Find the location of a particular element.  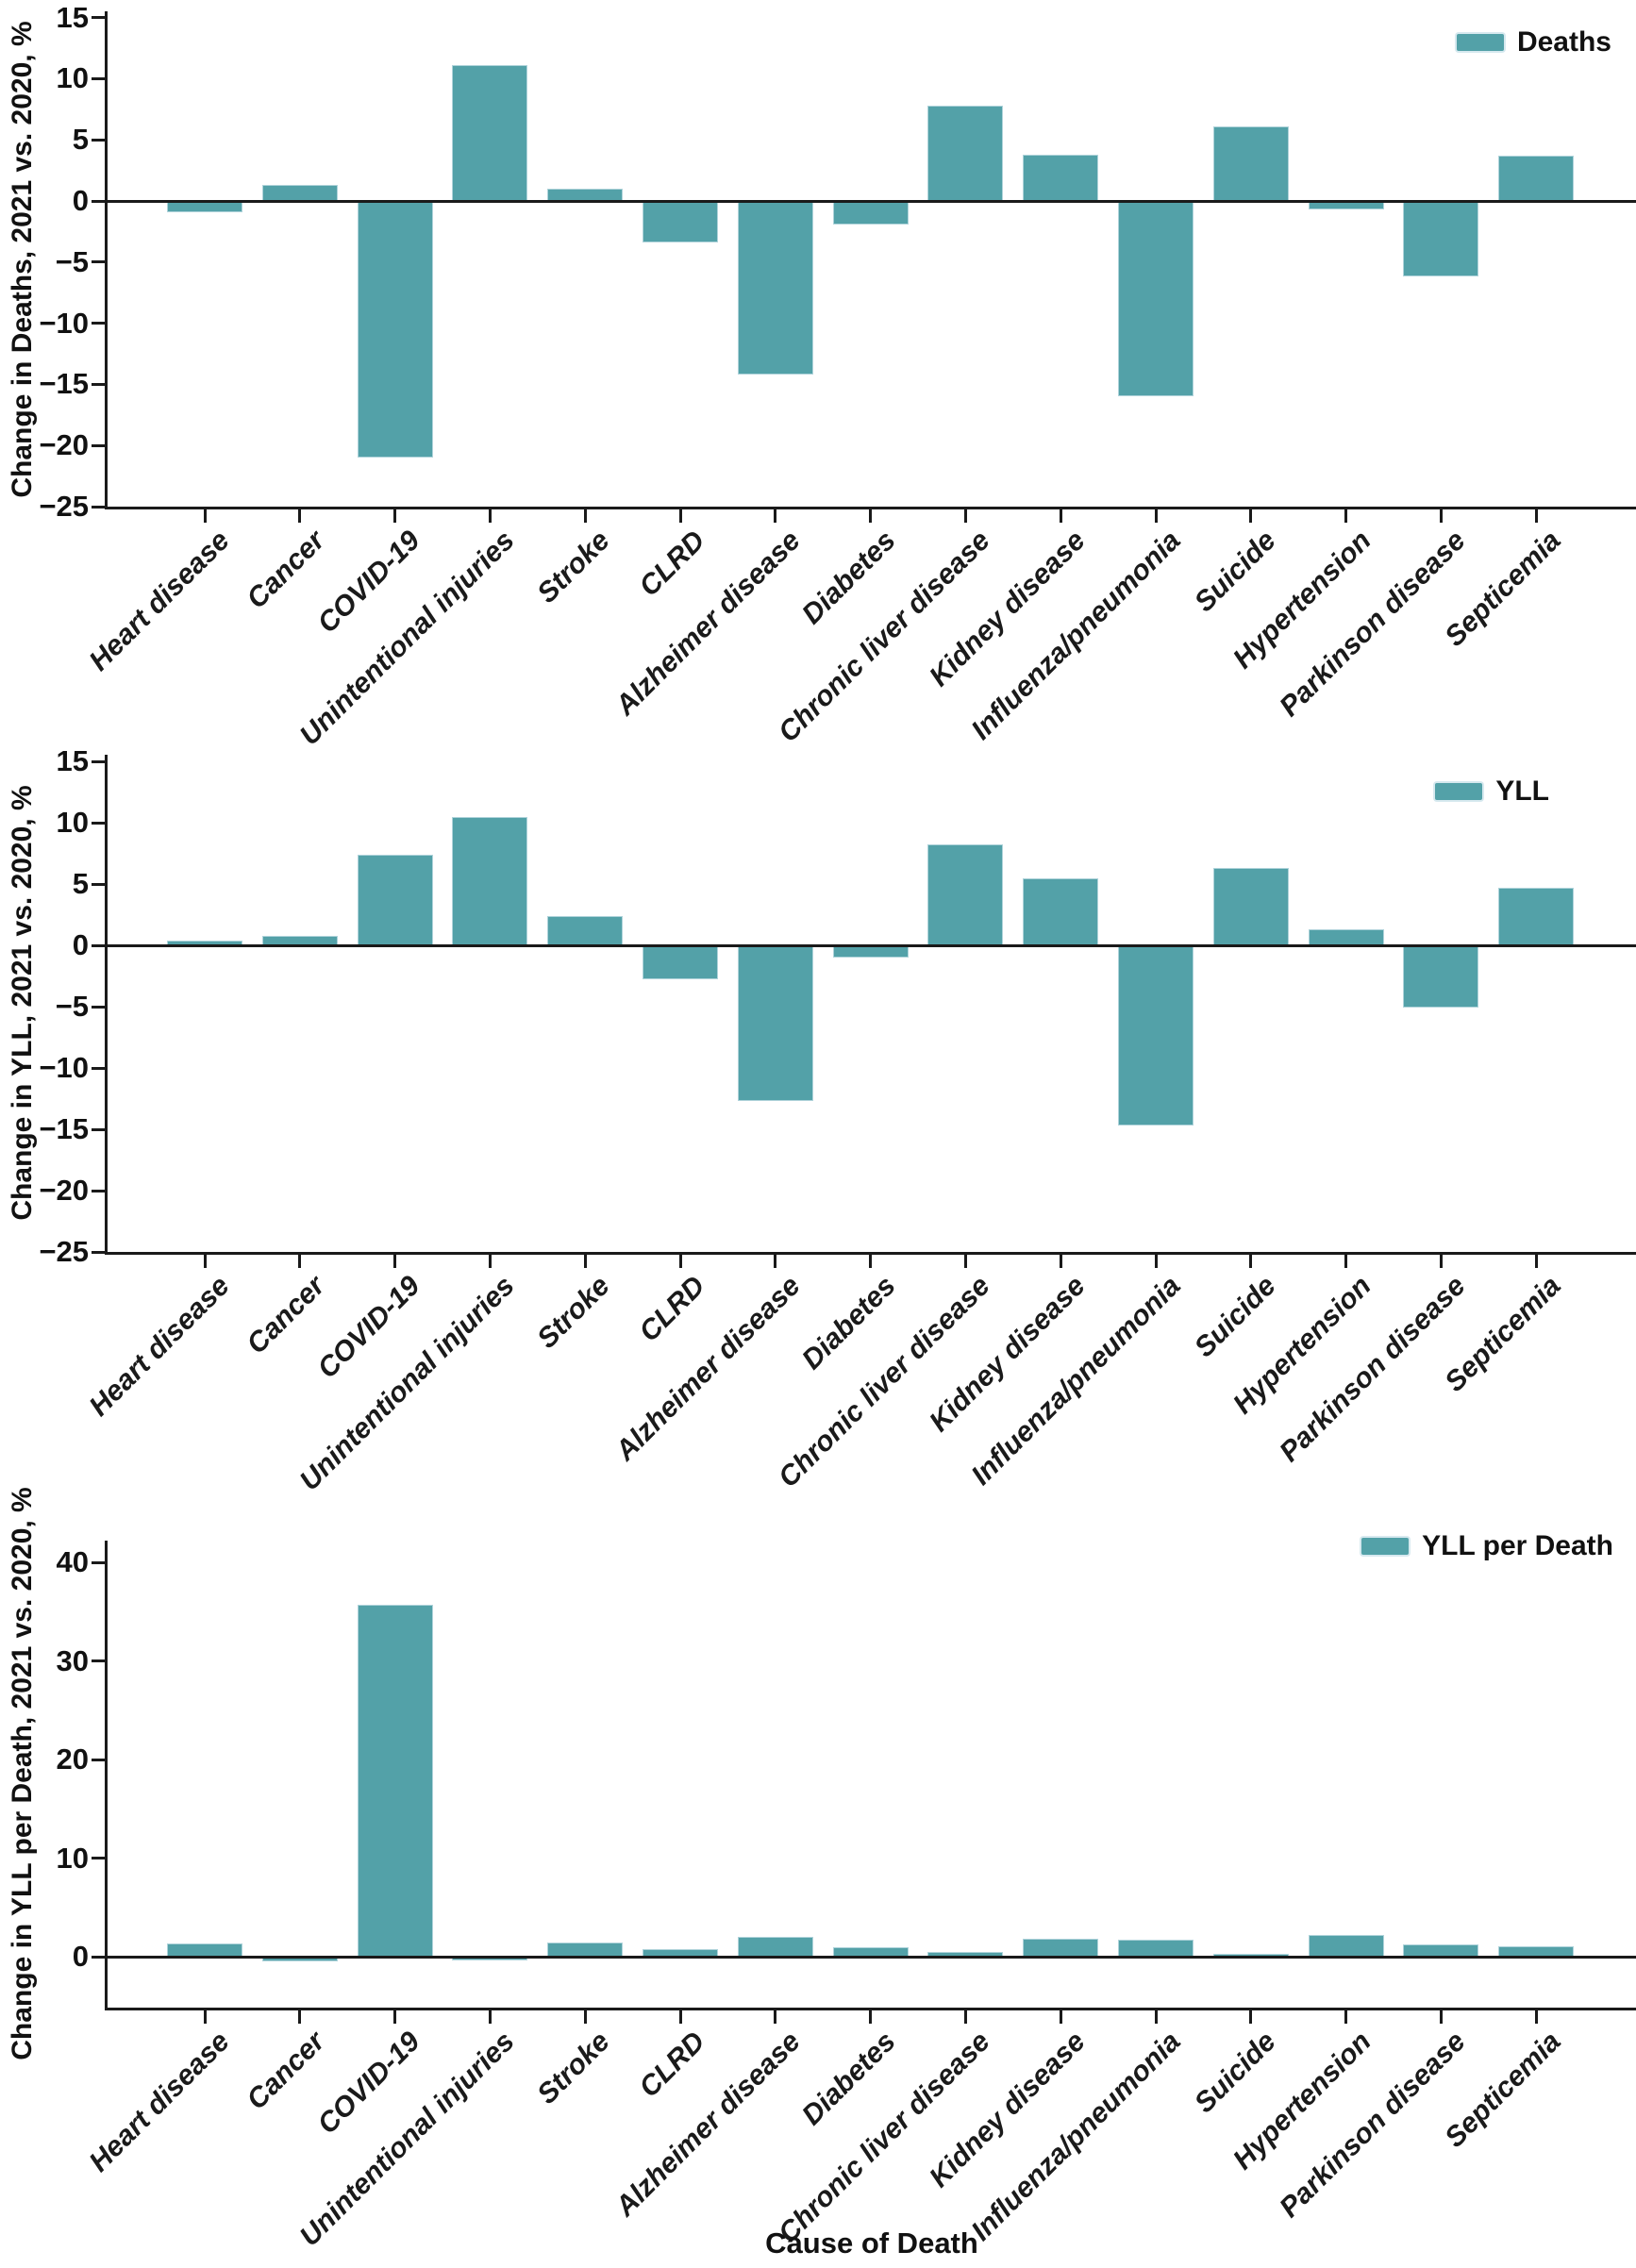

bar-yll-alzheimer-disease is located at coordinates (775, 1024).